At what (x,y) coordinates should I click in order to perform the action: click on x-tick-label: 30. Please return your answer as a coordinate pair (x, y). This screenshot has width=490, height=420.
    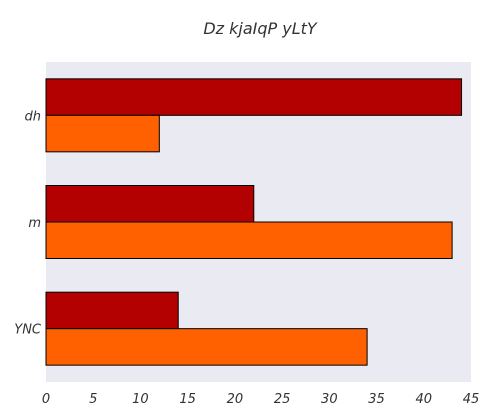
    Looking at the image, I should click on (329, 399).